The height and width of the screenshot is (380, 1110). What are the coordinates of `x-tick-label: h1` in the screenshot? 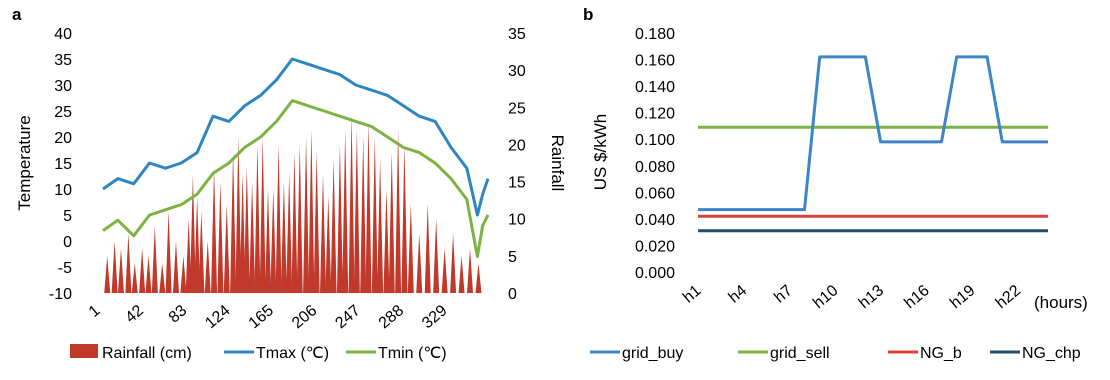 It's located at (692, 294).